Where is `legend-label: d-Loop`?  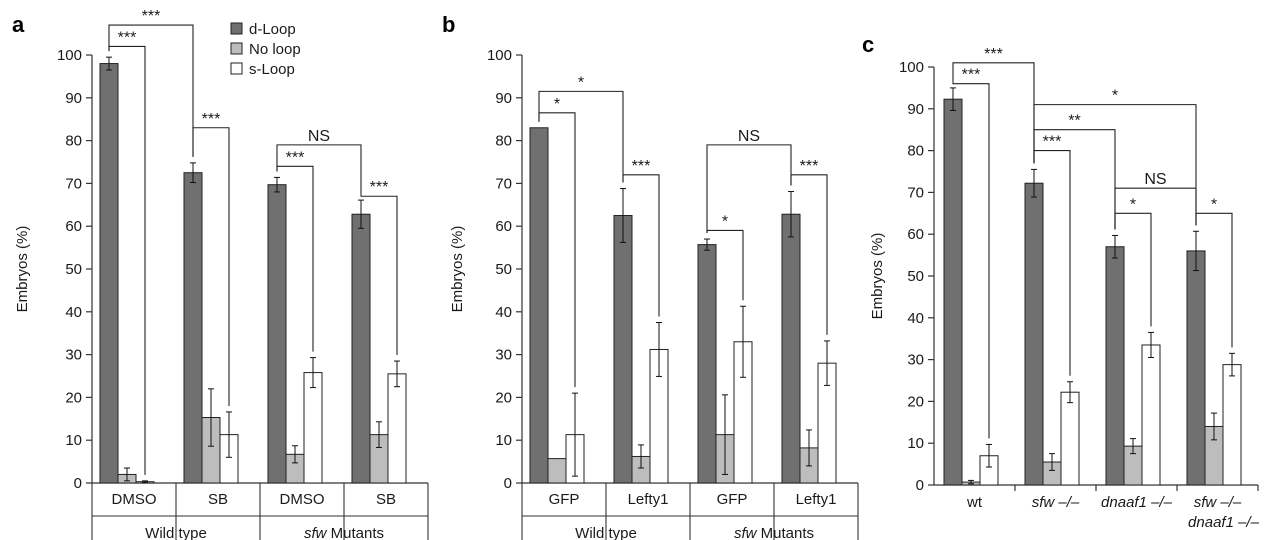
legend-label: d-Loop is located at coordinates (272, 29).